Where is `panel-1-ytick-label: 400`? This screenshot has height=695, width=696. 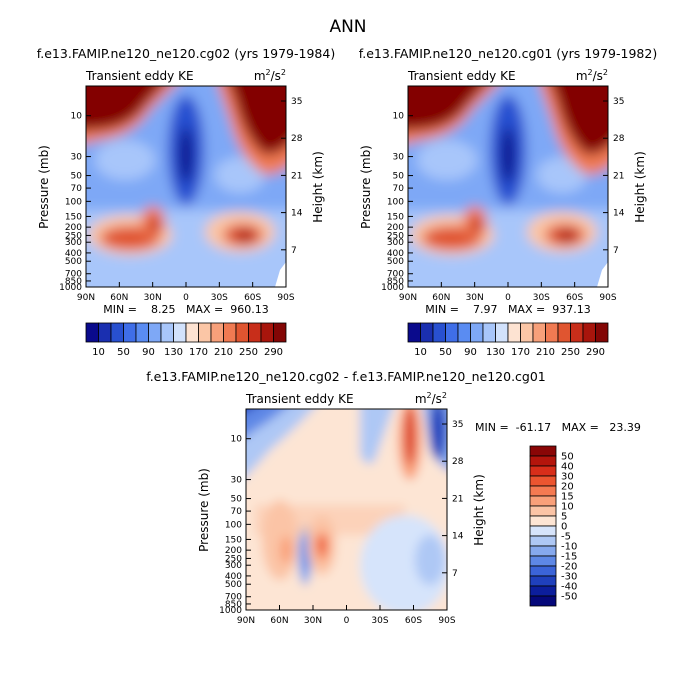 panel-1-ytick-label: 400 is located at coordinates (73, 254).